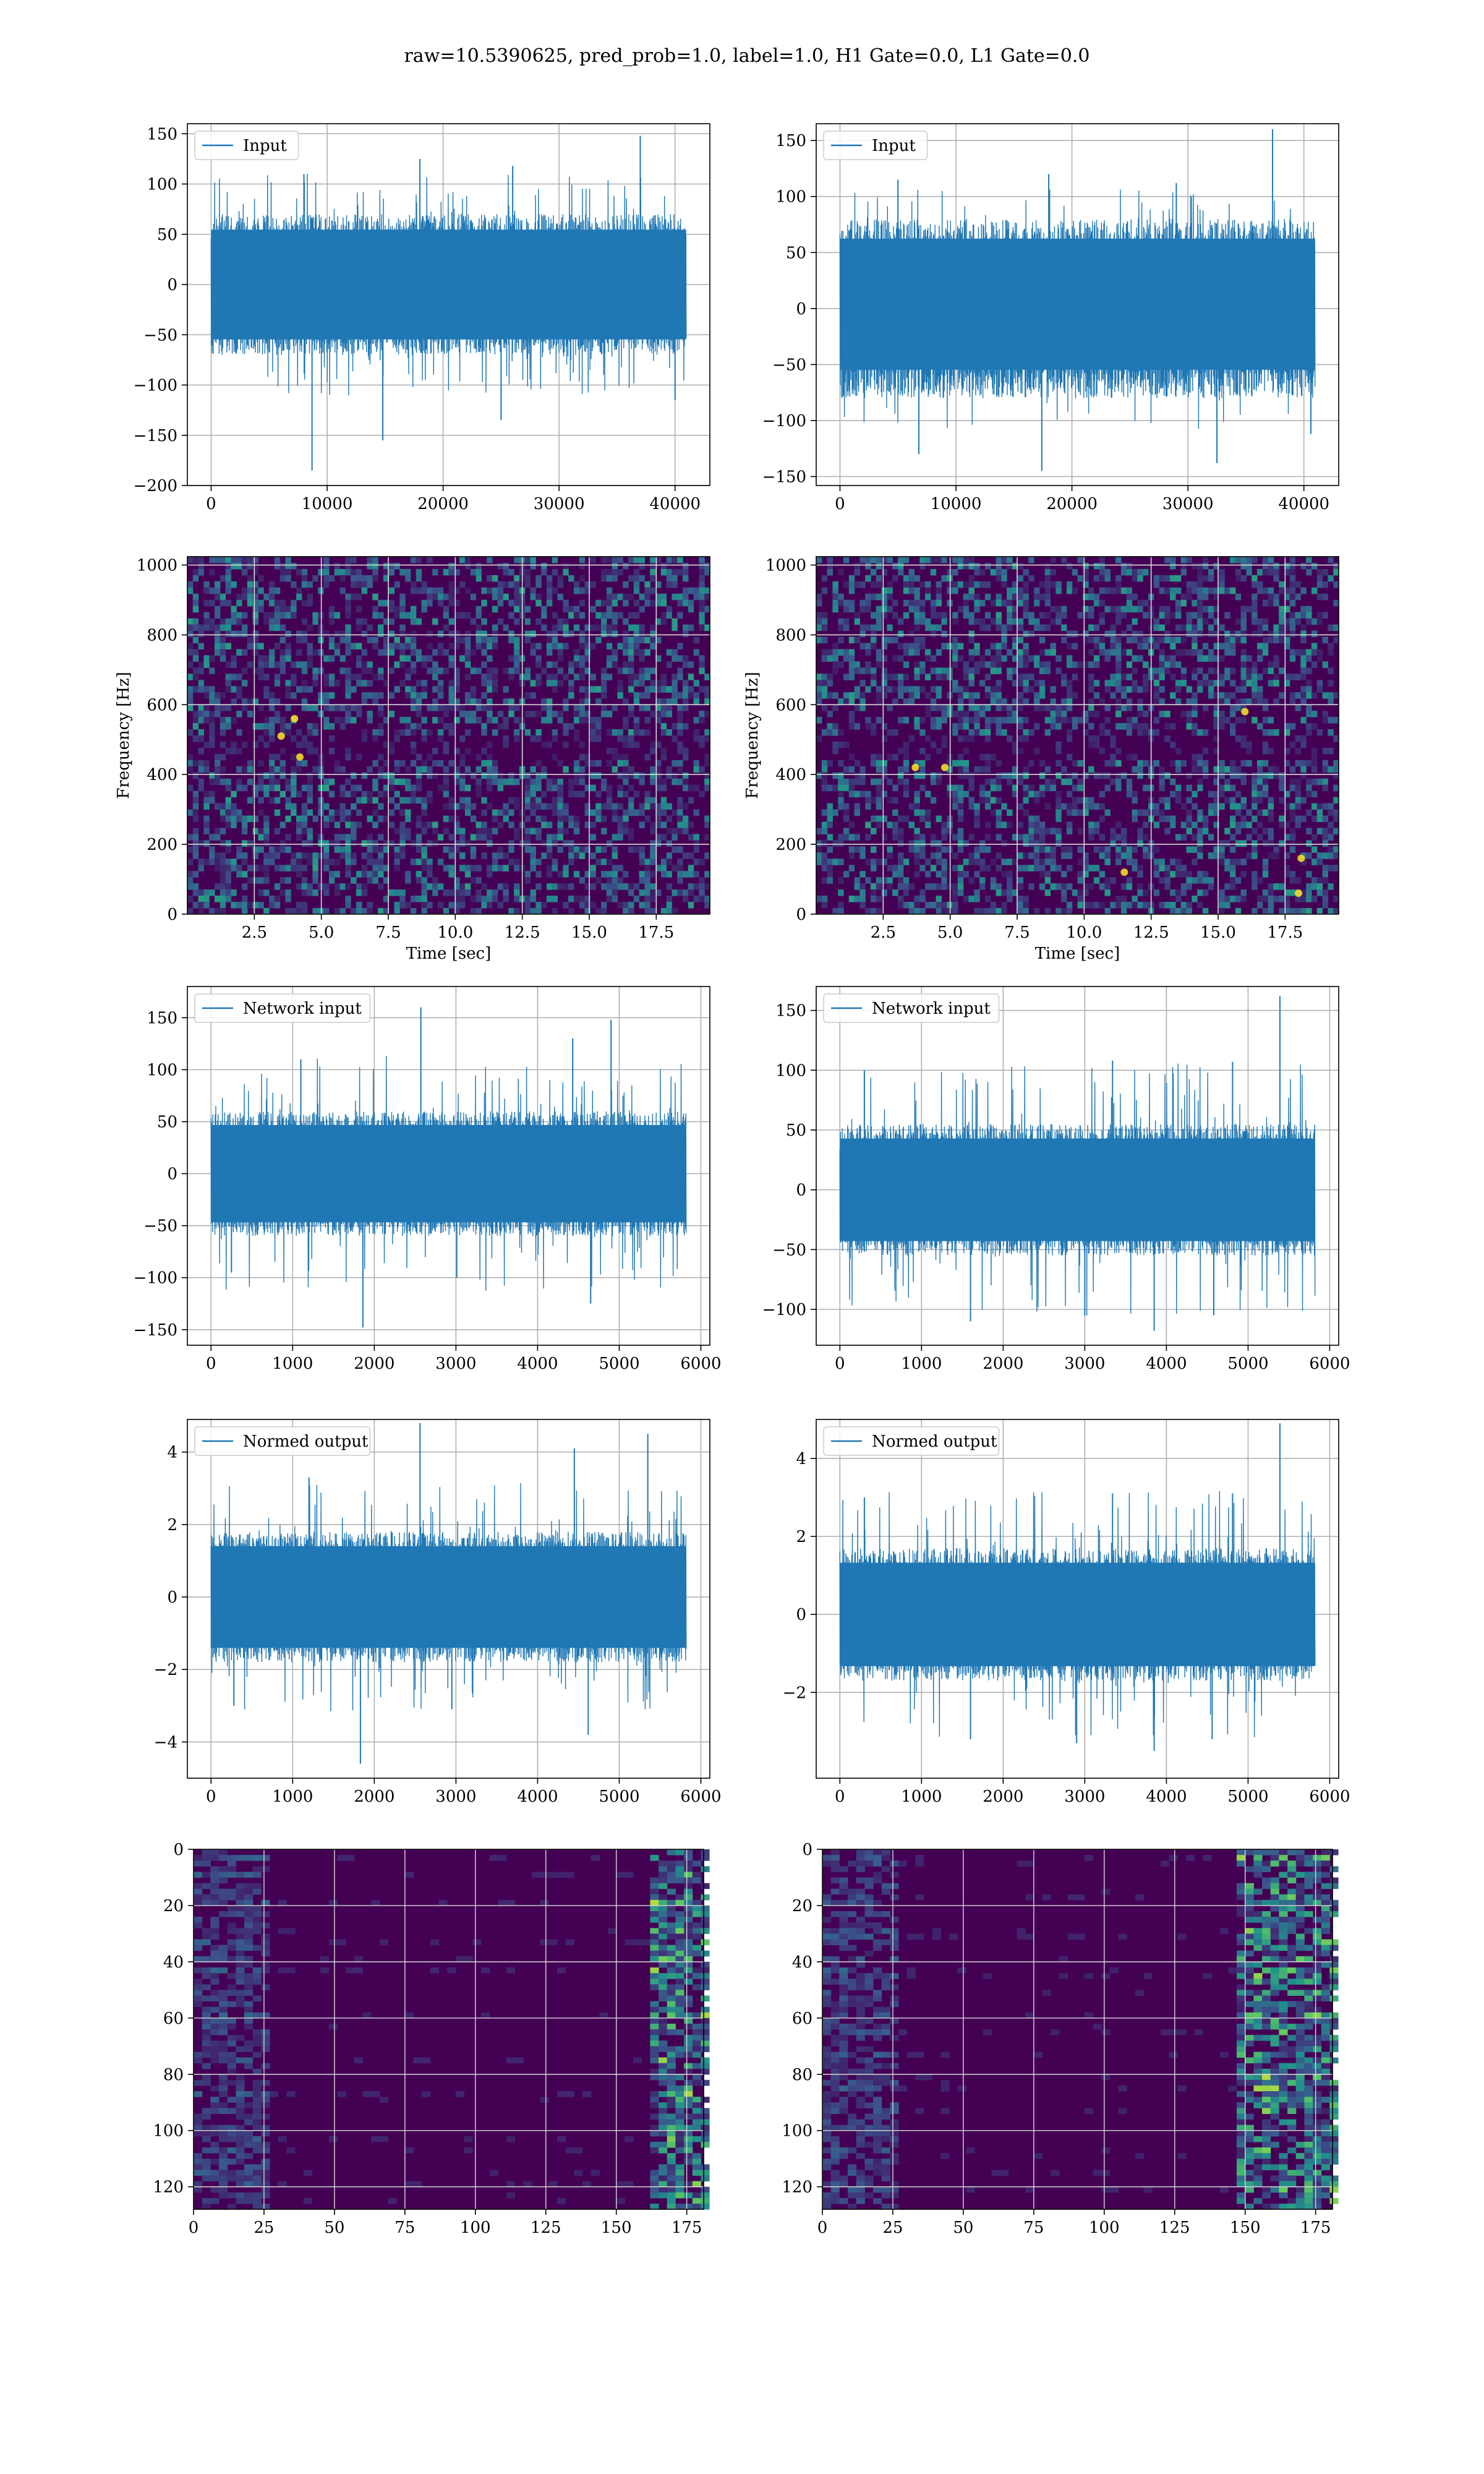  Describe the element at coordinates (162, 705) in the screenshot. I see `y-tick-label: 600` at that location.